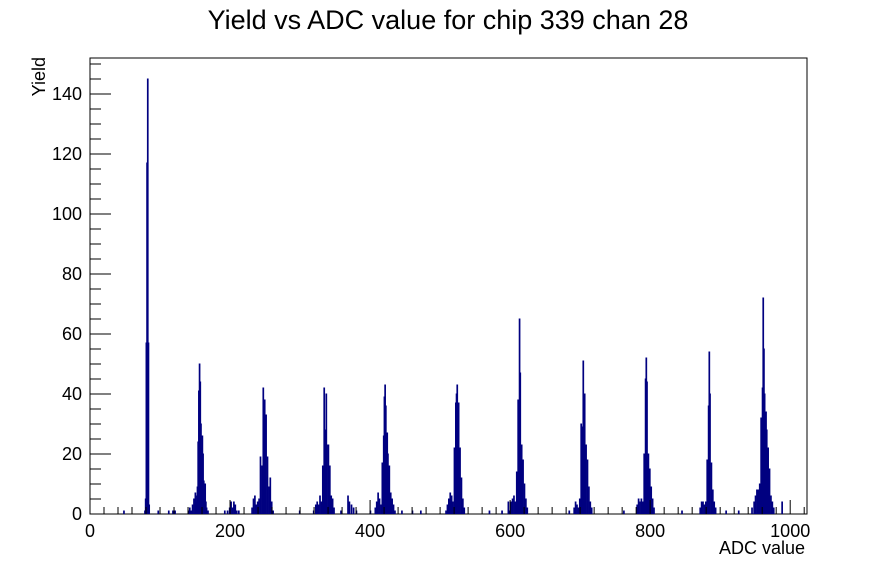  I want to click on x-tick-label: 0, so click(90, 531).